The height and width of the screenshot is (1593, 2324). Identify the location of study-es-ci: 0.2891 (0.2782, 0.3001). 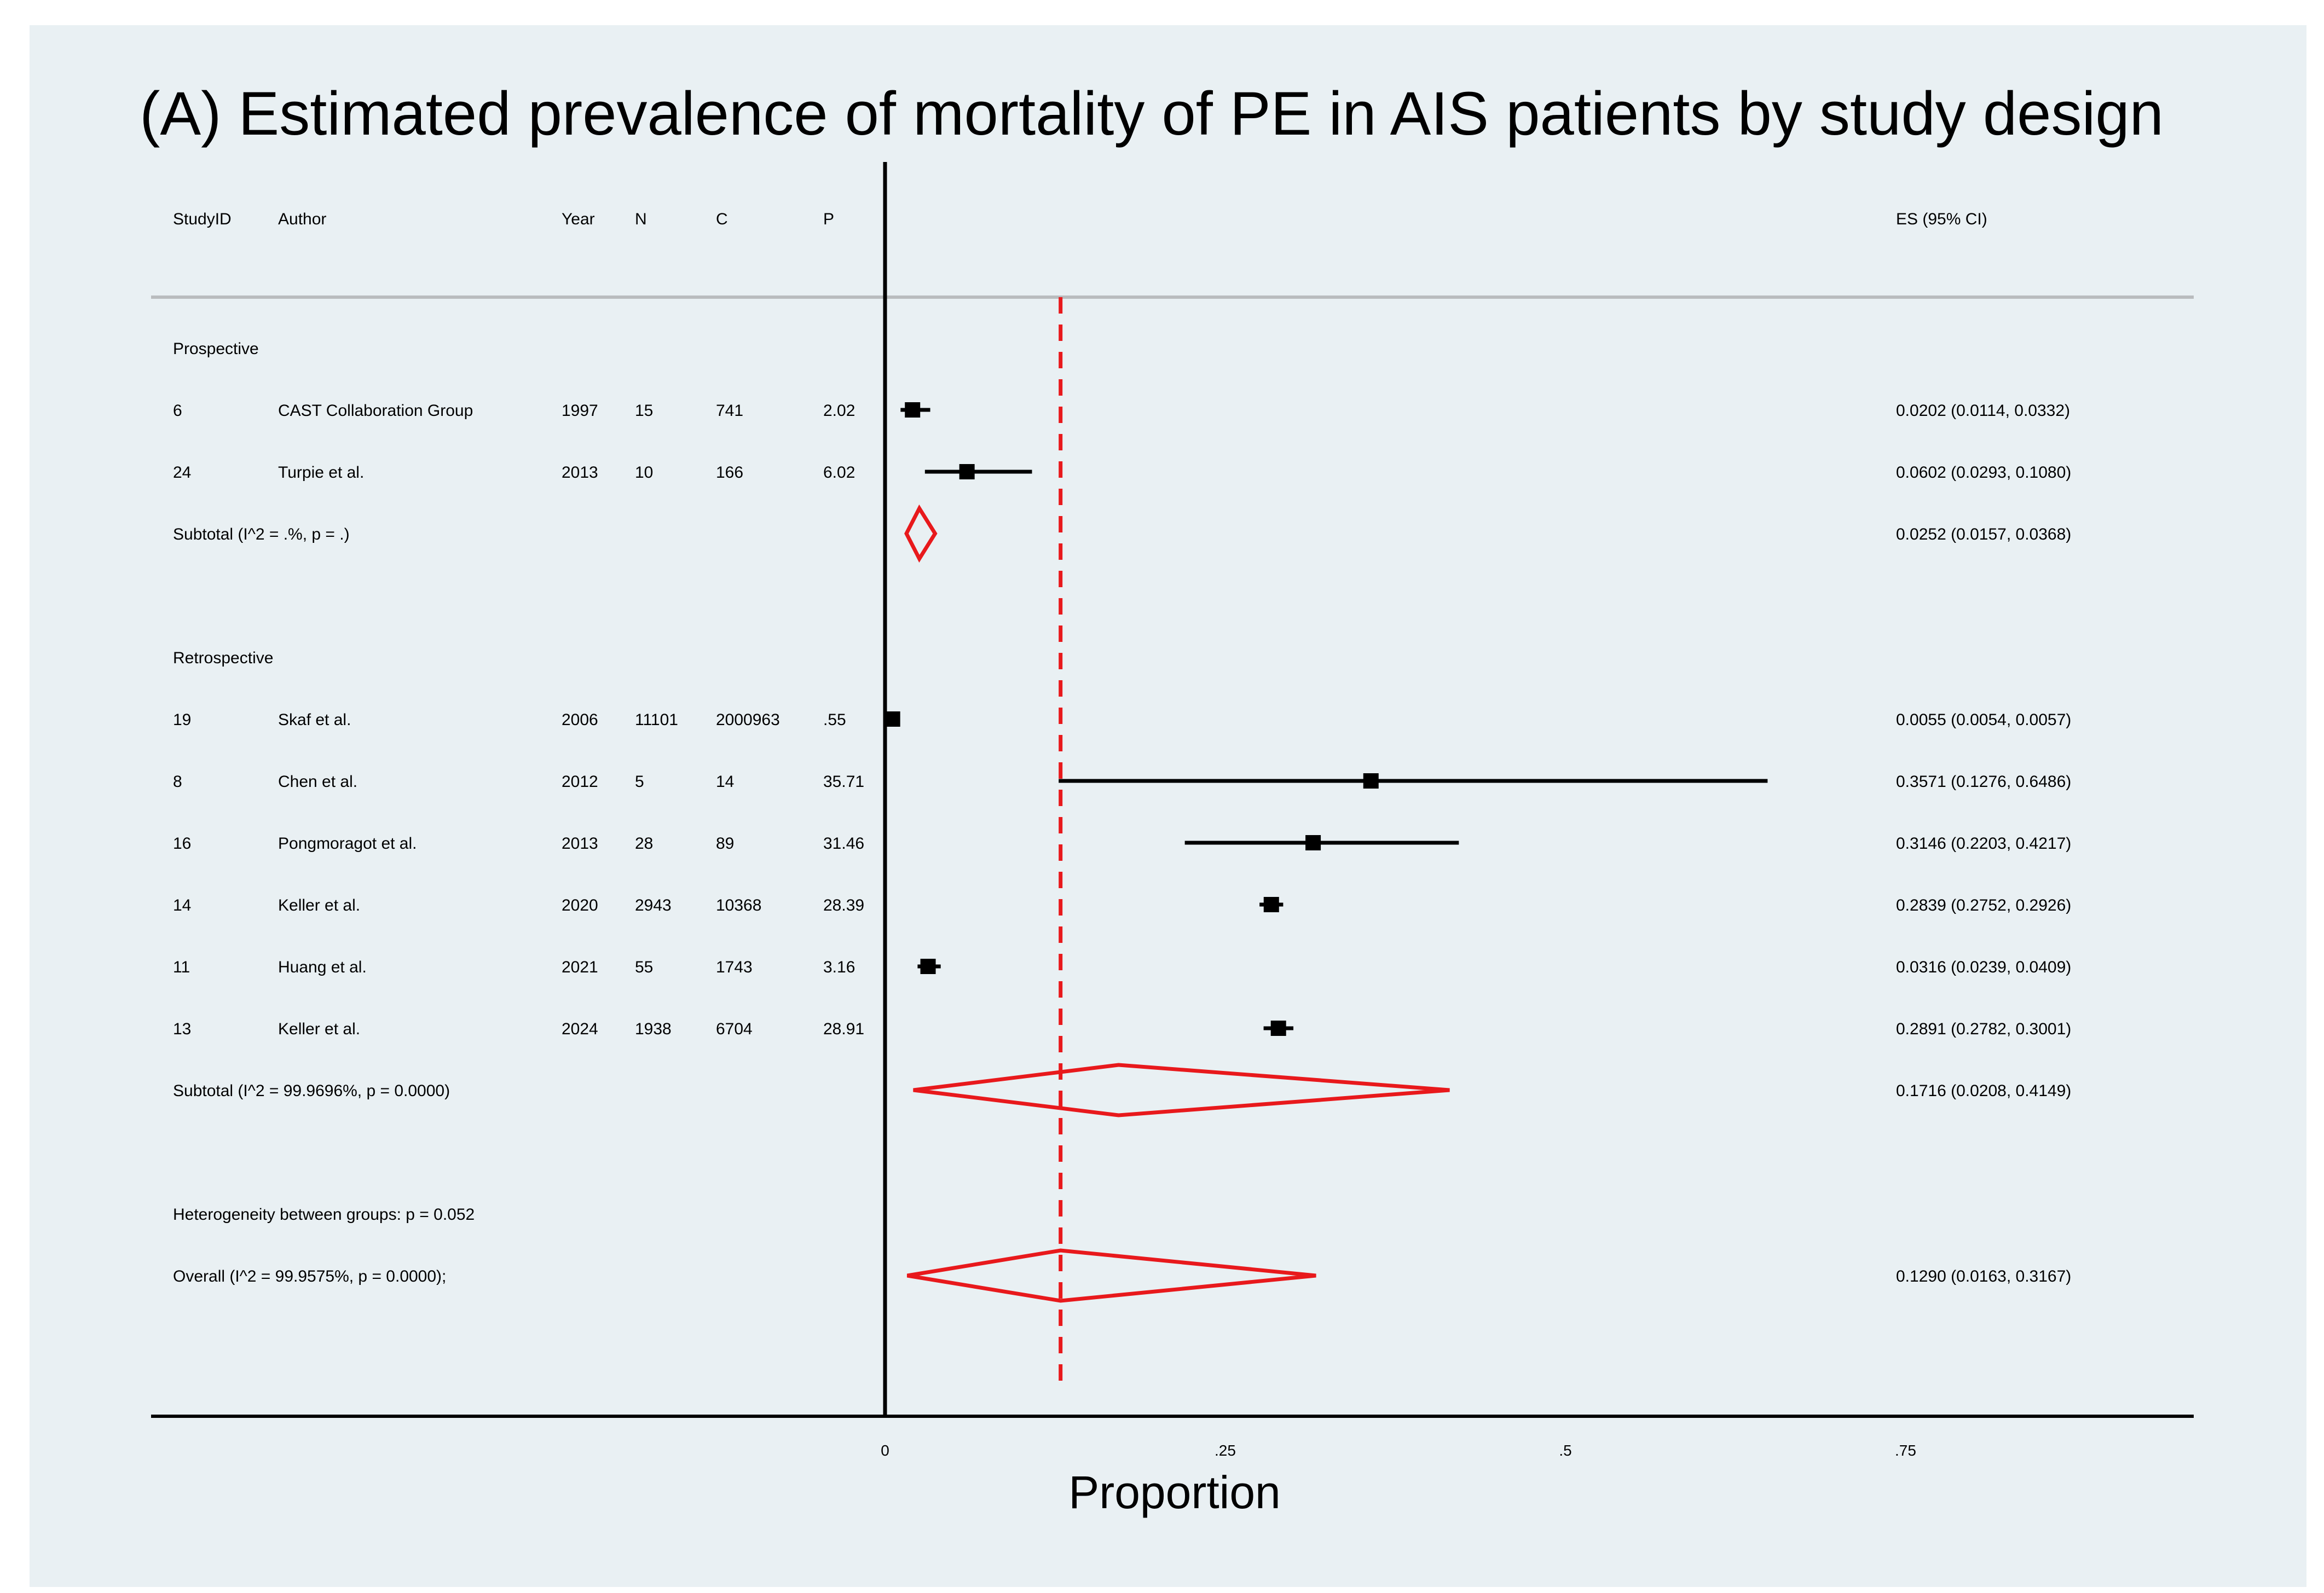
(1983, 1029).